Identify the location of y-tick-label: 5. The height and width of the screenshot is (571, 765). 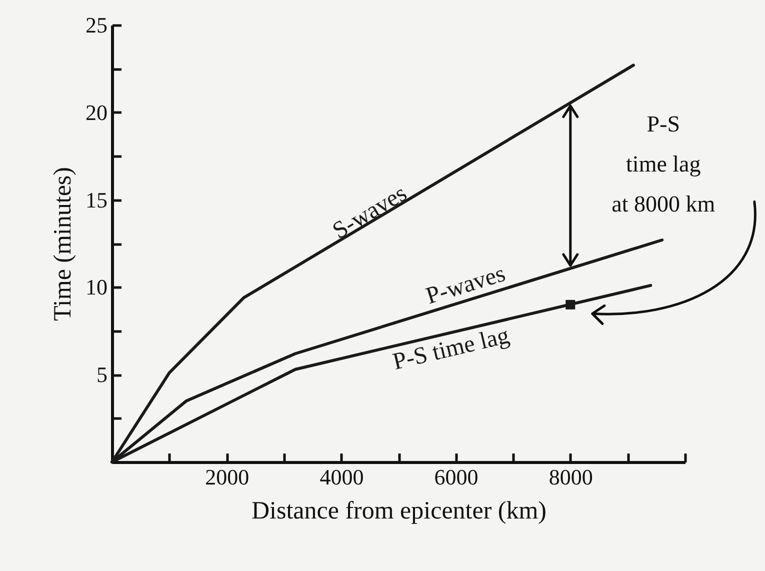
(102, 375).